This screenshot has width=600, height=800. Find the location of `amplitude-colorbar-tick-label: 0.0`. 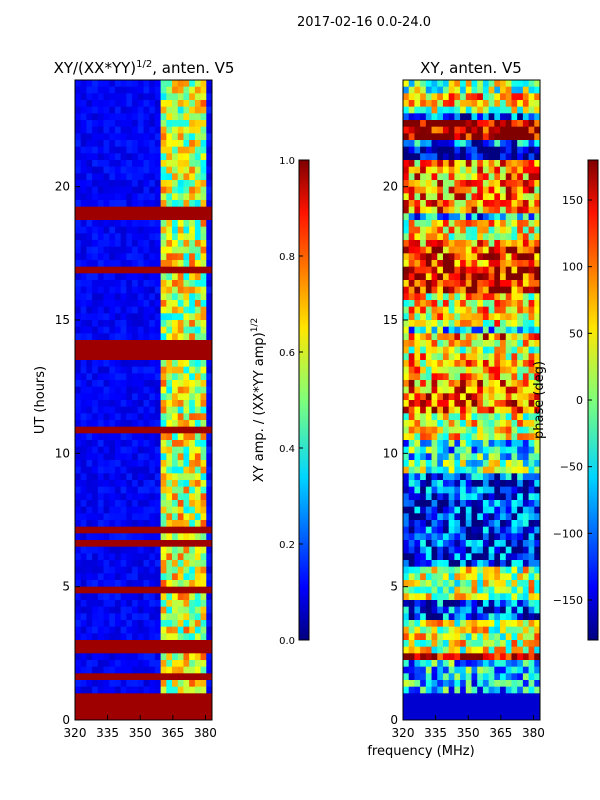

amplitude-colorbar-tick-label: 0.0 is located at coordinates (287, 641).